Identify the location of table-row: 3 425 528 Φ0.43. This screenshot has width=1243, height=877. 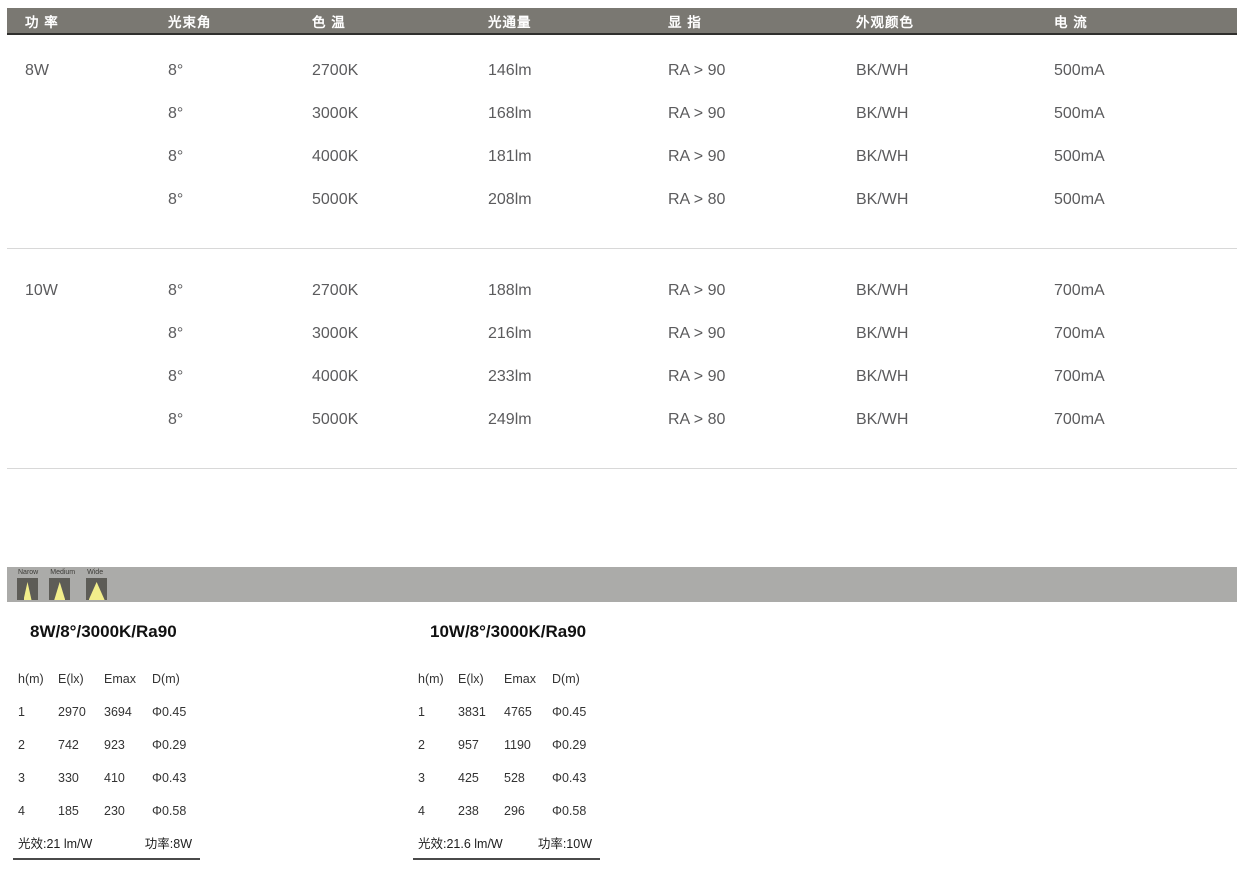
(506, 777).